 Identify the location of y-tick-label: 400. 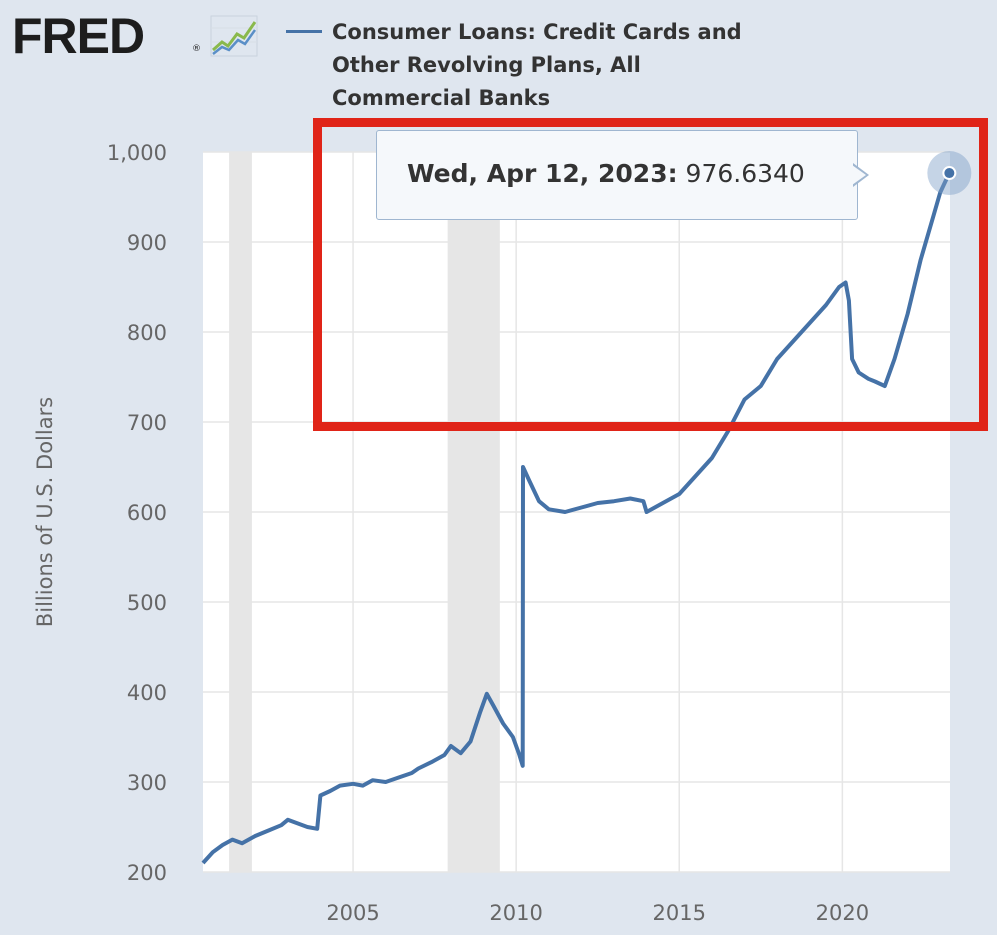
(147, 693).